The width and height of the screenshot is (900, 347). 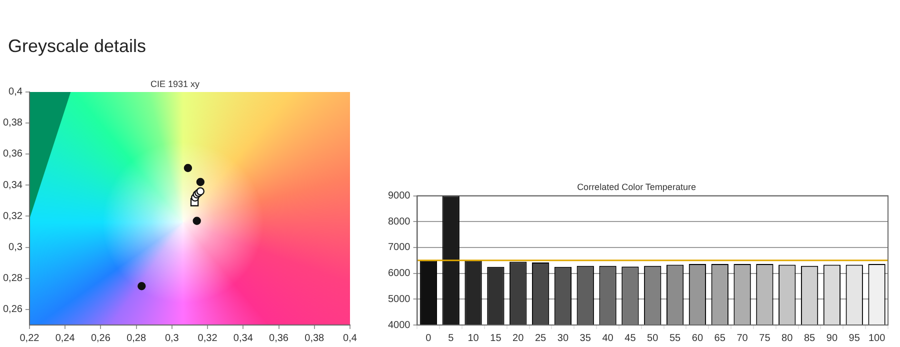 What do you see at coordinates (810, 338) in the screenshot?
I see `x-tick-label: 85` at bounding box center [810, 338].